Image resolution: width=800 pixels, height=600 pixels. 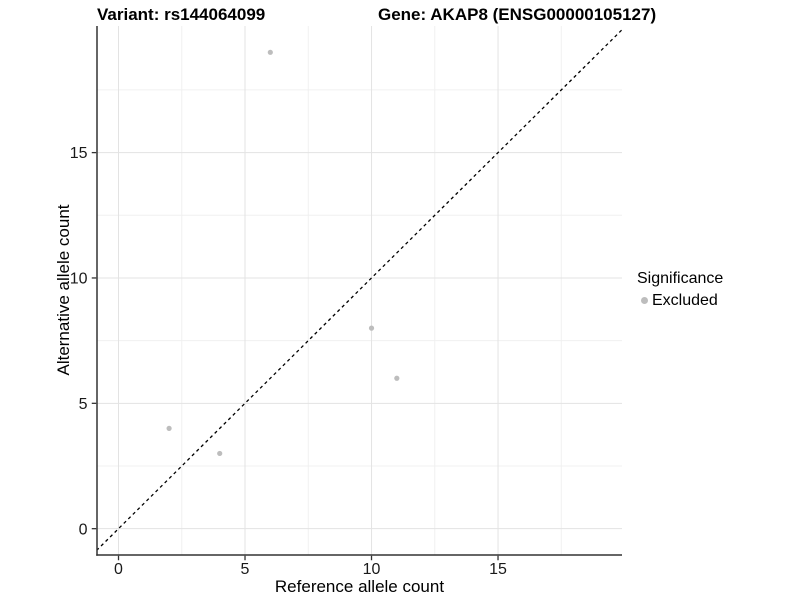 What do you see at coordinates (685, 300) in the screenshot?
I see `legend-entry-label: Excluded` at bounding box center [685, 300].